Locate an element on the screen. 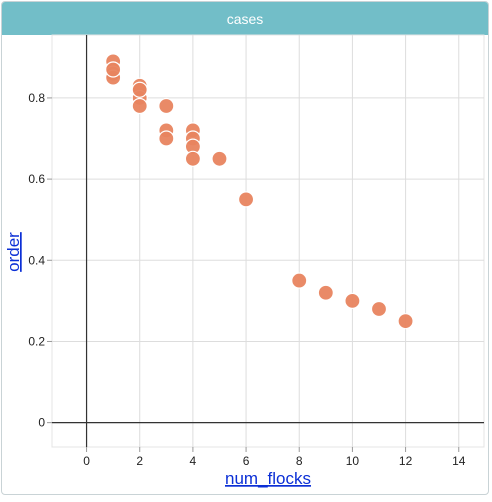  y-axis-label: order is located at coordinates (13, 252).